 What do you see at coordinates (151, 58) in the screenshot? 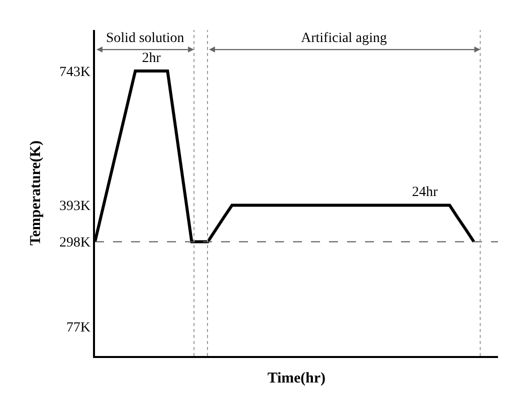
I see `annotation: 2hr` at bounding box center [151, 58].